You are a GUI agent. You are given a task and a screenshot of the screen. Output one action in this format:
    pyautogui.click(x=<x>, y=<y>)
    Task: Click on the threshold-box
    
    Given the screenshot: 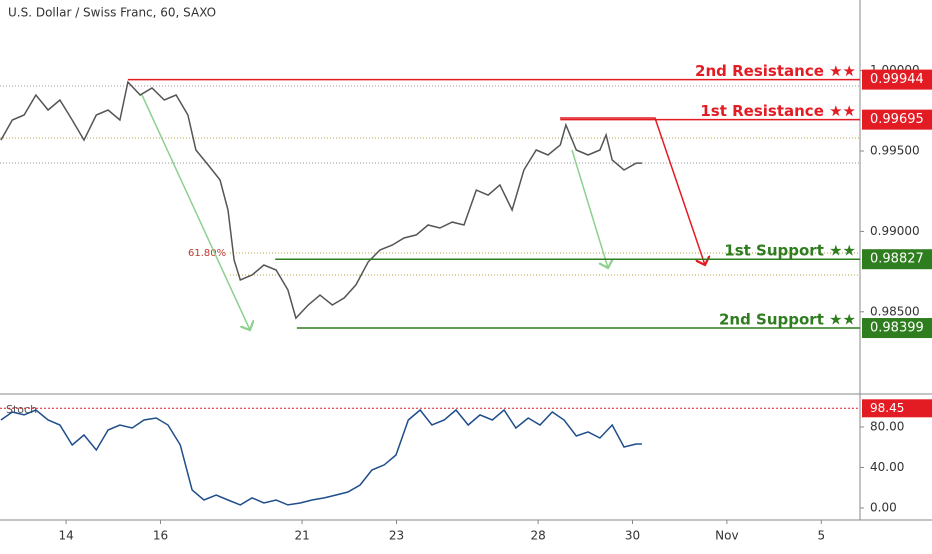 What is the action you would take?
    pyautogui.click(x=897, y=408)
    